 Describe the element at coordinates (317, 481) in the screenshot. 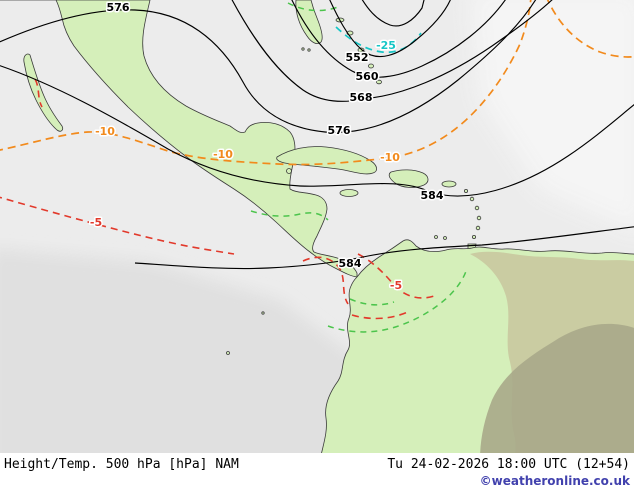

I see `footer-copyright-row: ©weatheronline.co.uk` at that location.